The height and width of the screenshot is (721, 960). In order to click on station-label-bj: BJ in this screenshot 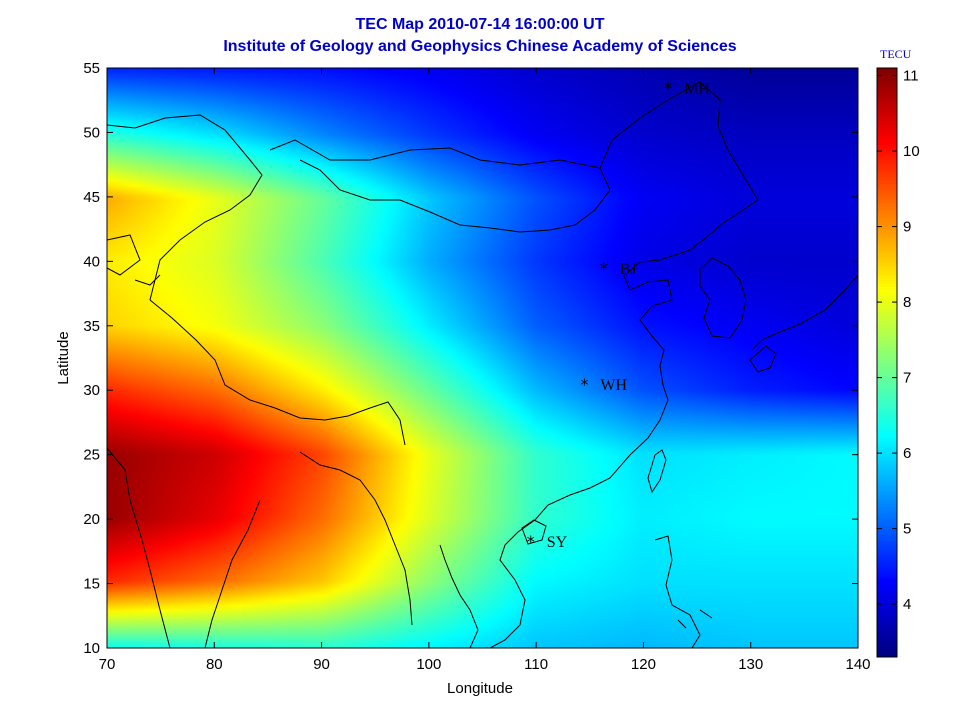, I will do `click(628, 269)`.